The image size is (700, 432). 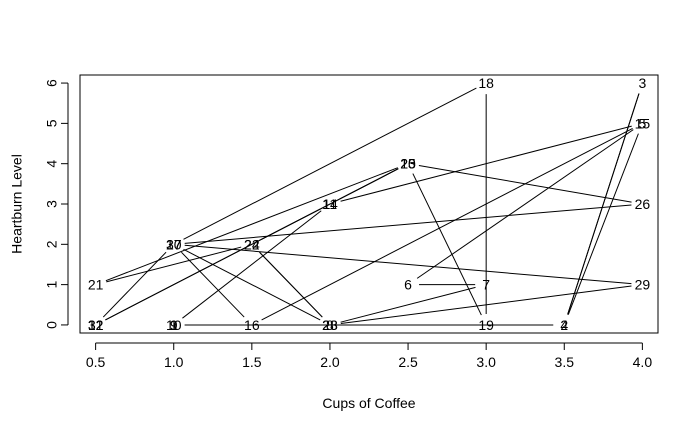 I want to click on point-label-21: 21, so click(x=96, y=285).